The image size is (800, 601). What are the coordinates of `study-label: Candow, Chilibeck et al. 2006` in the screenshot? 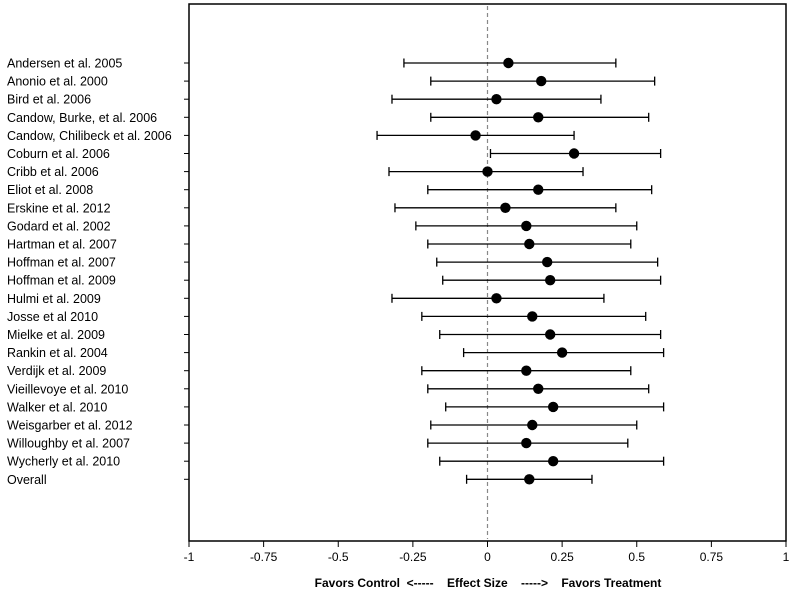 It's located at (89, 136).